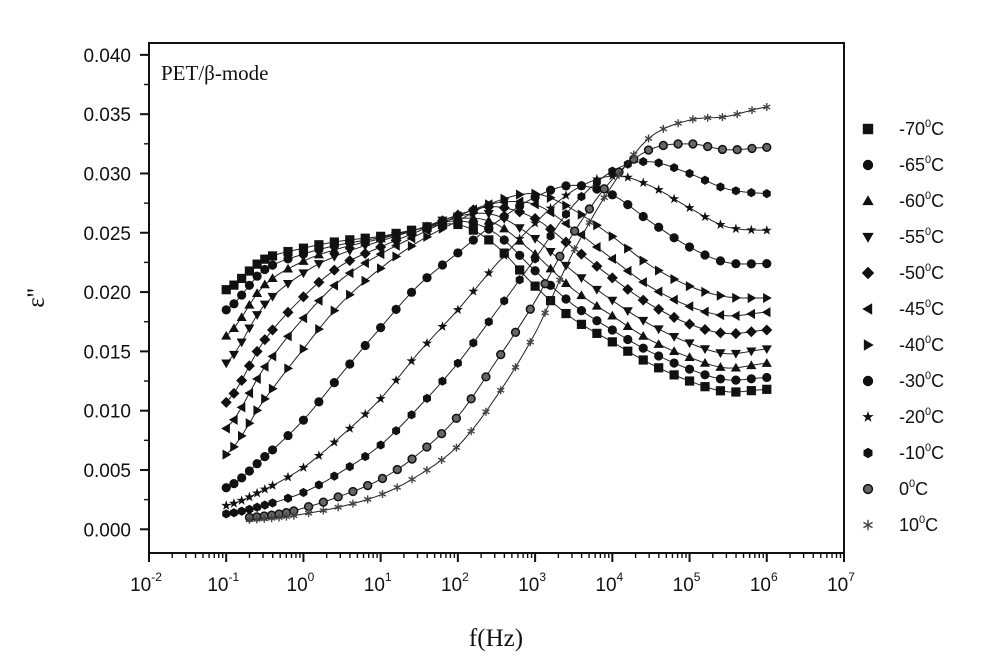 This screenshot has width=982, height=666. I want to click on legend-item: -200C, so click(903, 416).